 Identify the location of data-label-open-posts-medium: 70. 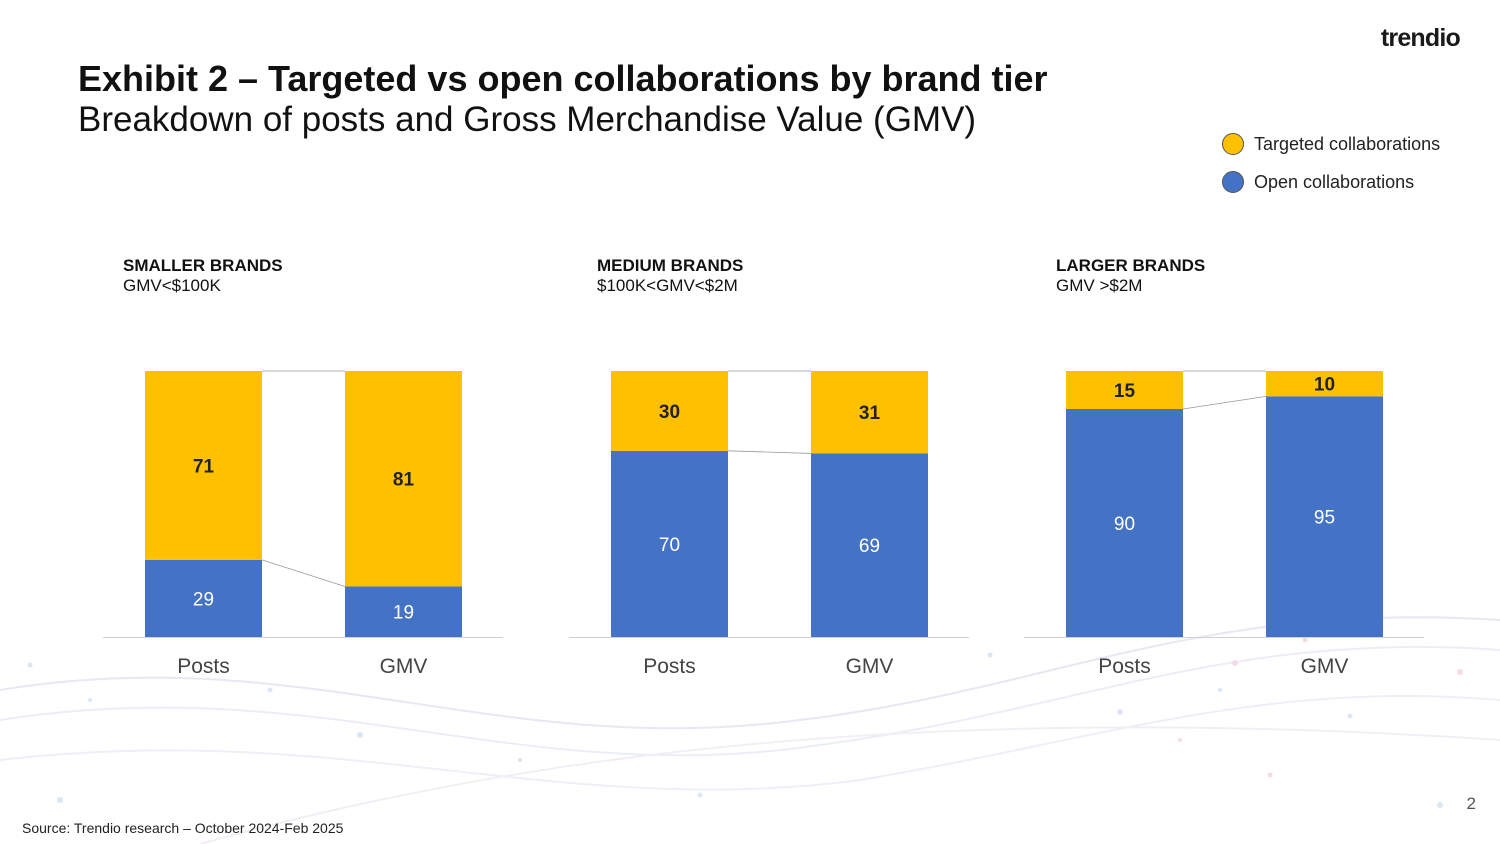
(669, 545).